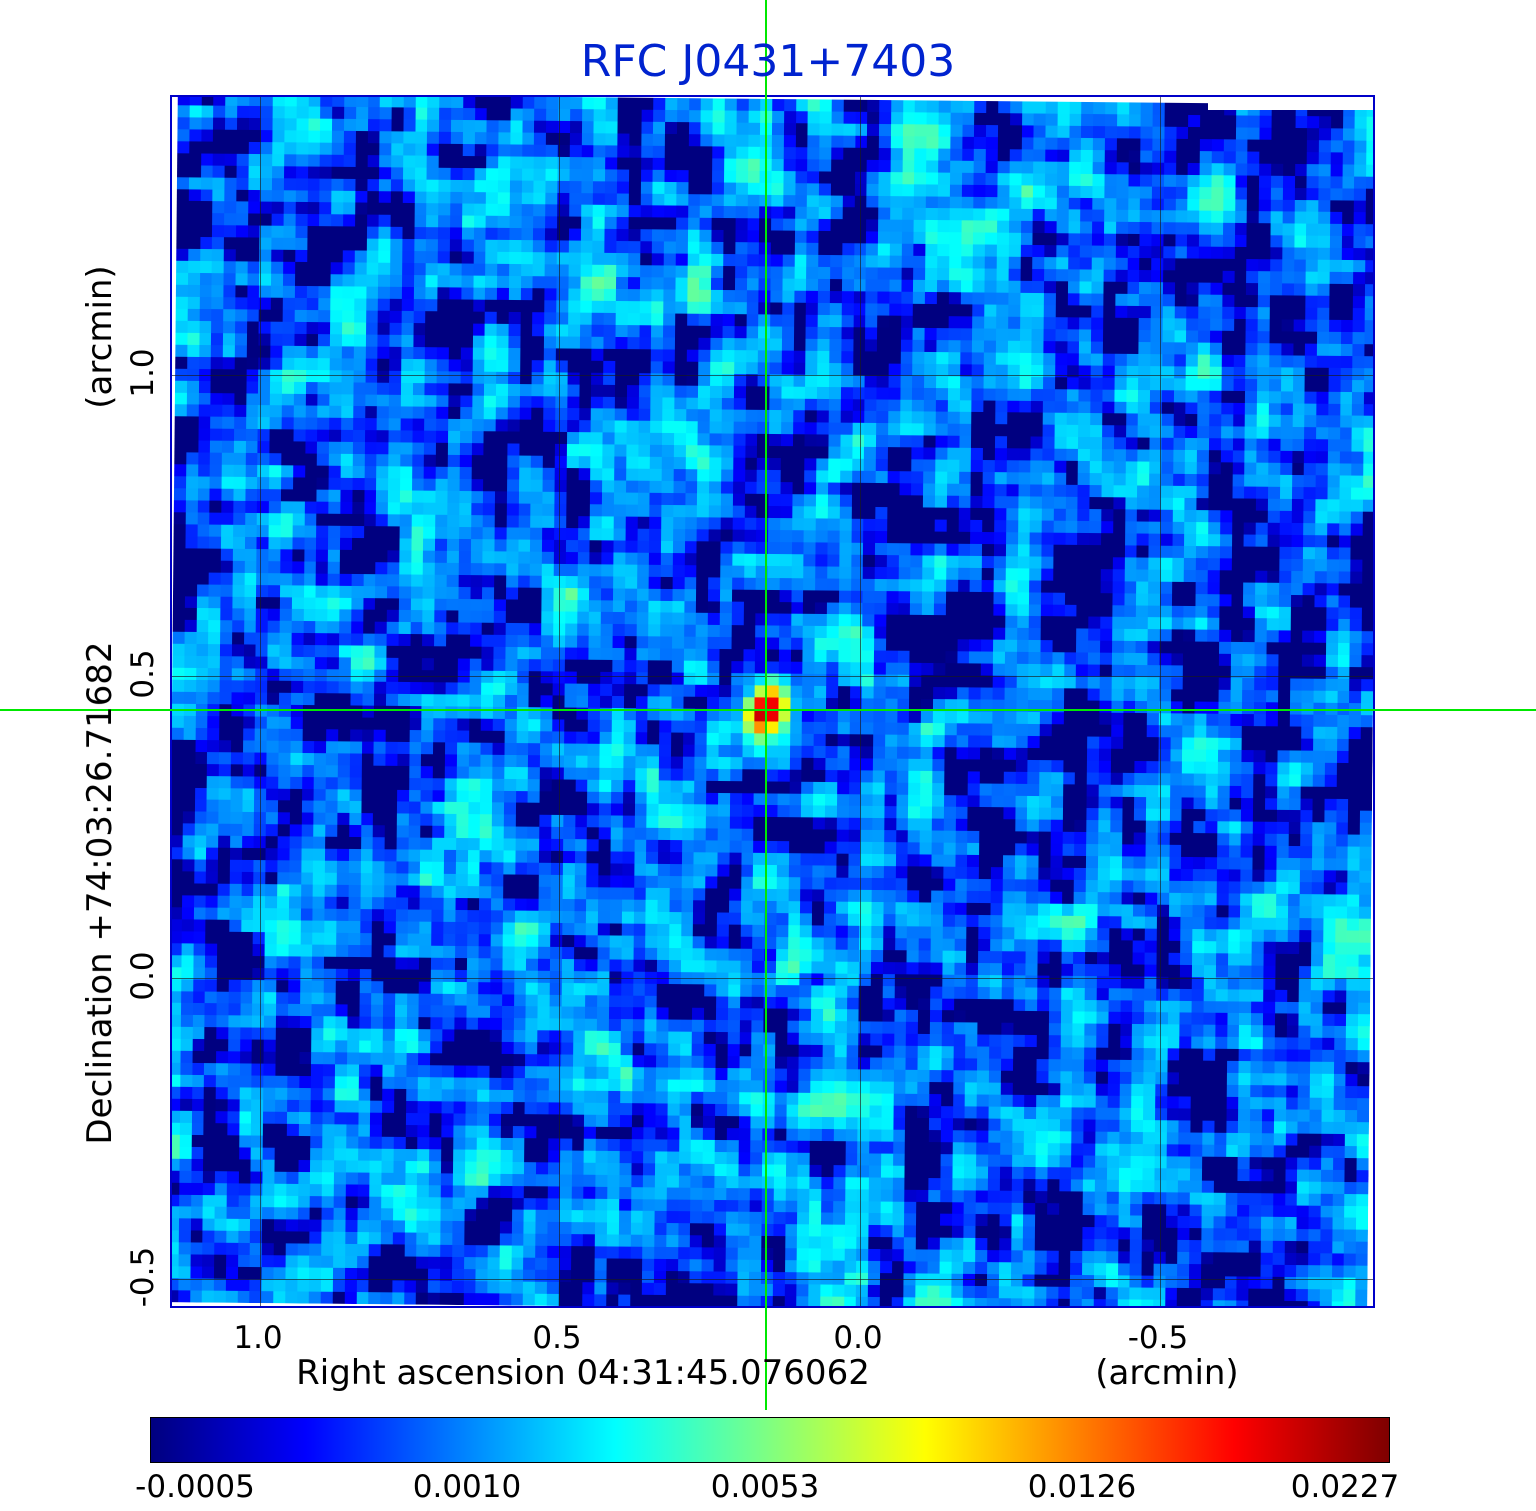 The image size is (1536, 1511). What do you see at coordinates (143, 674) in the screenshot?
I see `y-tick-label: 0.5` at bounding box center [143, 674].